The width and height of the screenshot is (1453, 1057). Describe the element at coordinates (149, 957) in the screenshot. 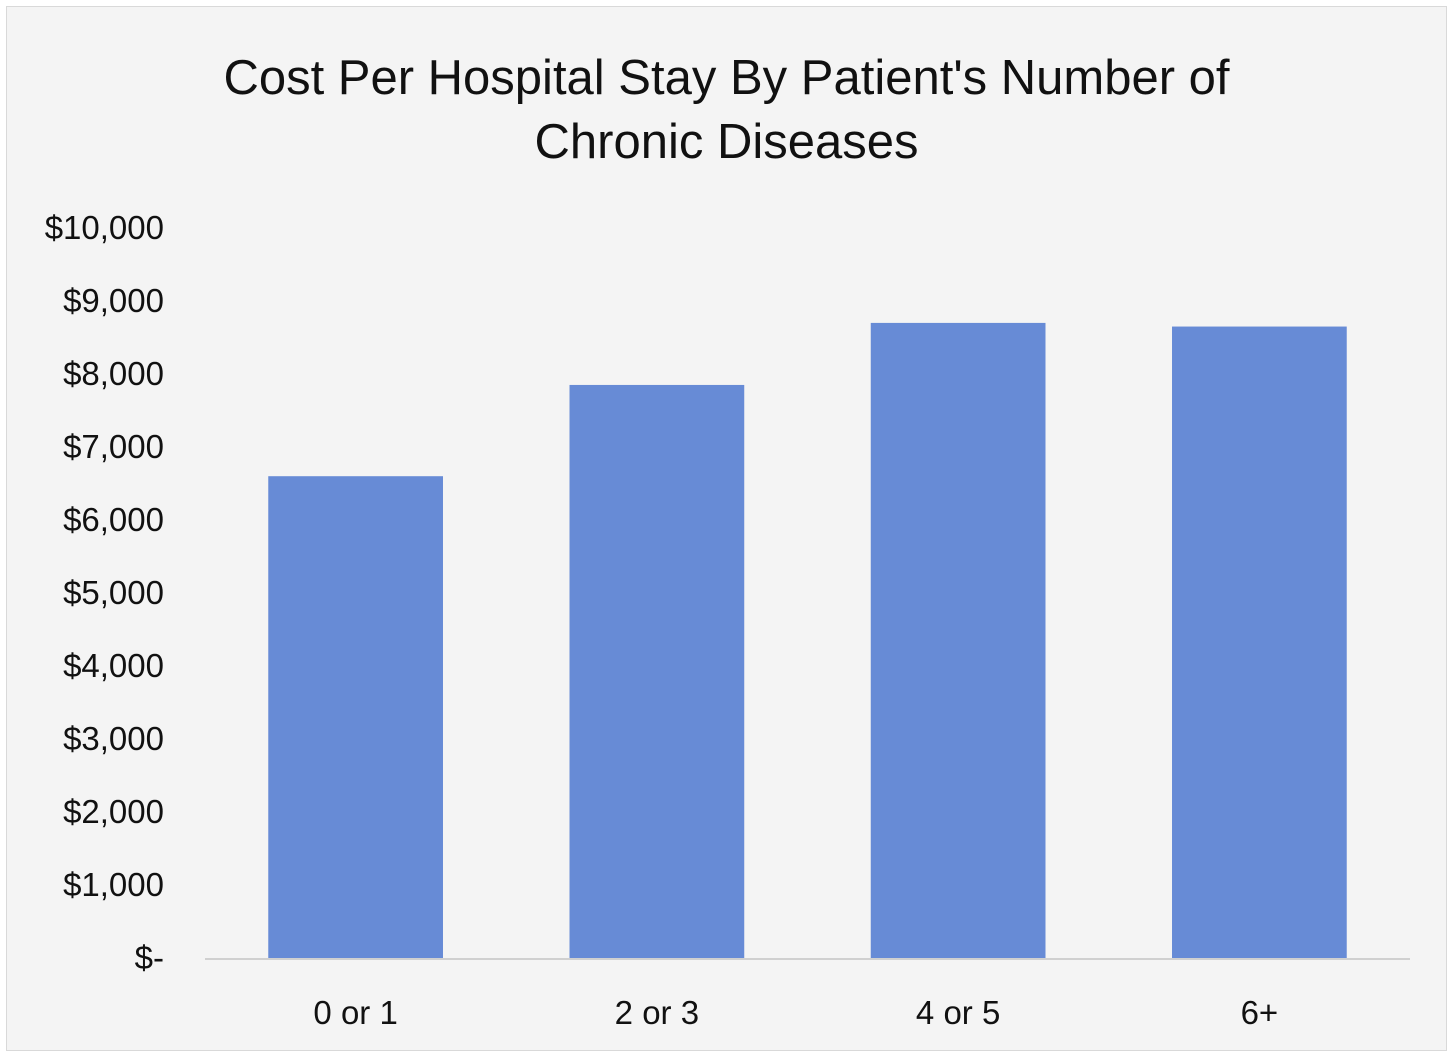

I see `y-tick-label: $-` at that location.